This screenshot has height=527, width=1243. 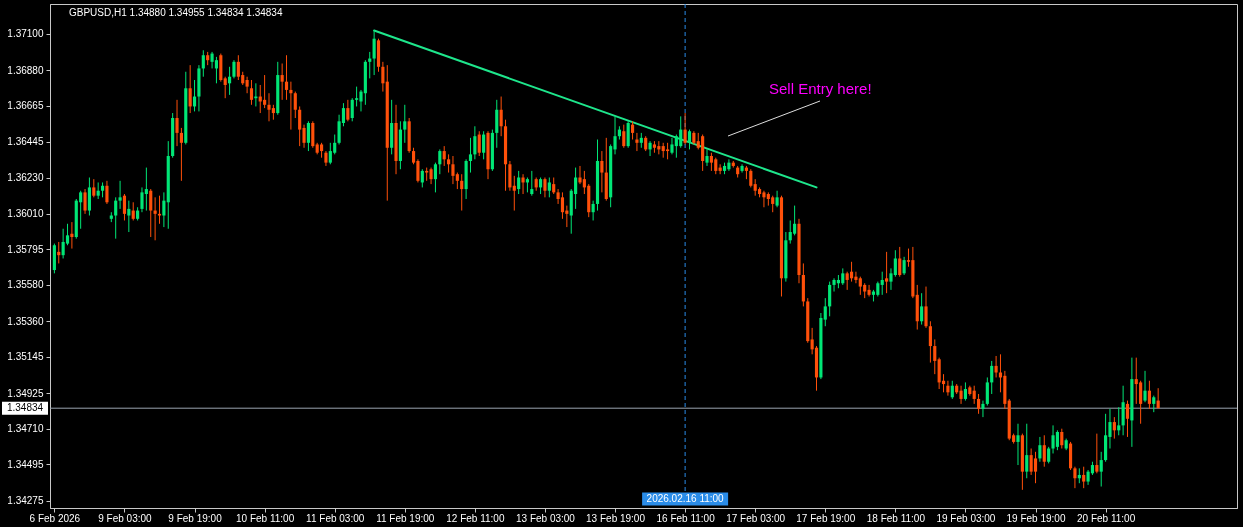 I want to click on x-tick-label: 13 Feb 03:00, so click(x=545, y=518).